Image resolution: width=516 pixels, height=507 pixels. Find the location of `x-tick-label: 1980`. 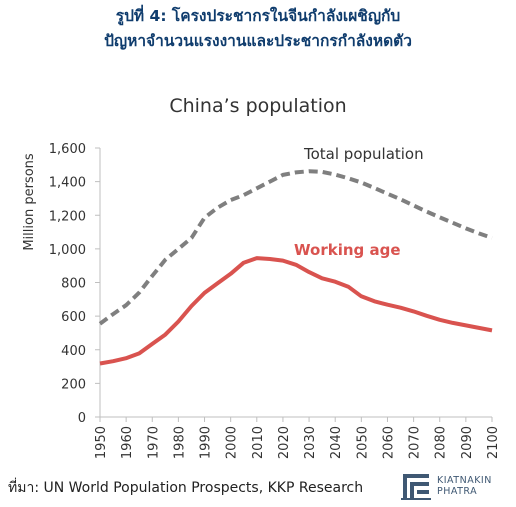

x-tick-label: 1980 is located at coordinates (179, 442).